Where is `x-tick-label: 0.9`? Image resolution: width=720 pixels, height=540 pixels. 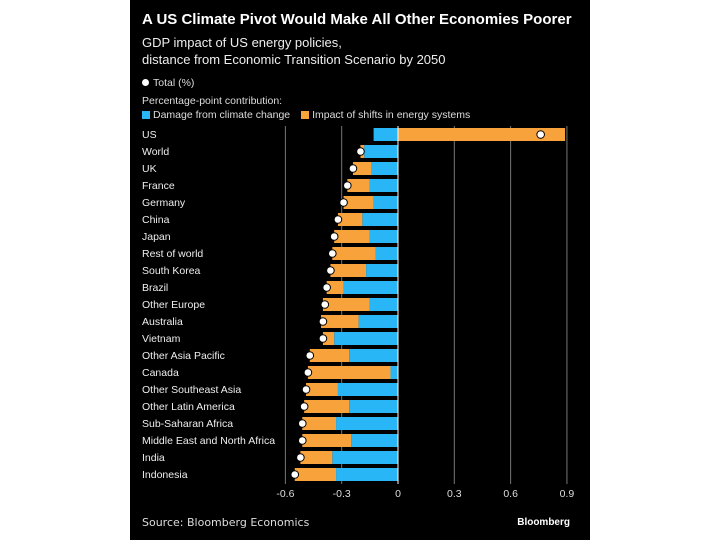 x-tick-label: 0.9 is located at coordinates (567, 494).